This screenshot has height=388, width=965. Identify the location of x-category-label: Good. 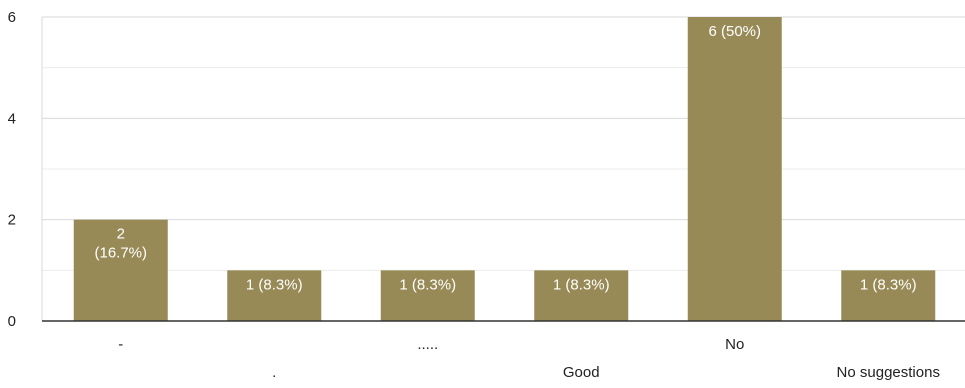
(581, 372).